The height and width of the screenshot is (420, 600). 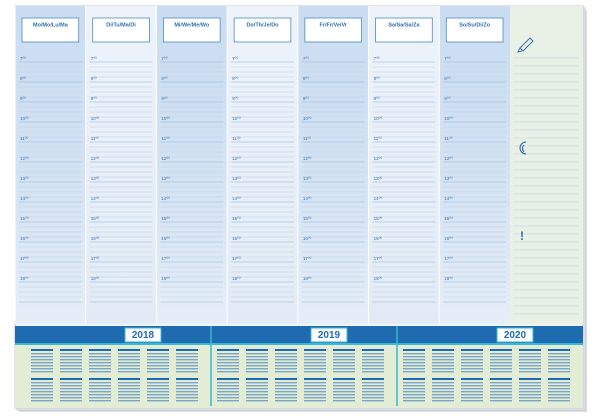 I want to click on hour-label: 10⁰⁰, so click(x=24, y=118).